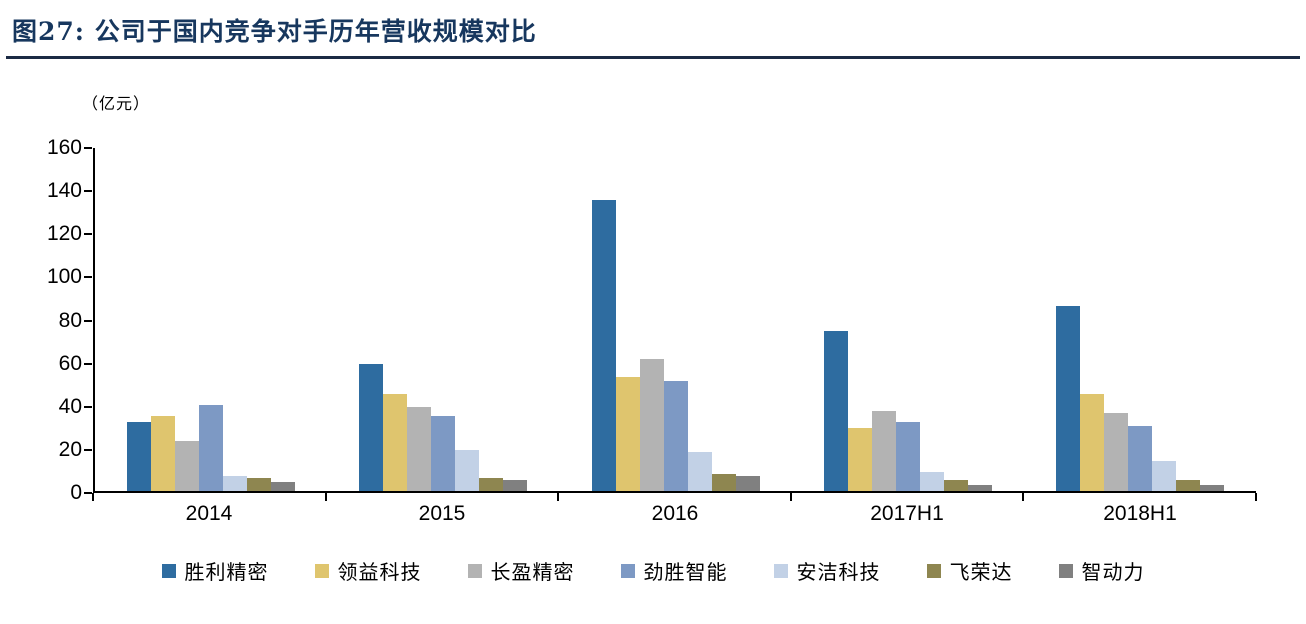 Image resolution: width=1306 pixels, height=624 pixels. Describe the element at coordinates (274, 31) in the screenshot. I see `chart-title: 图27: 公司于国内竞争对手历年营收规模对比` at that location.